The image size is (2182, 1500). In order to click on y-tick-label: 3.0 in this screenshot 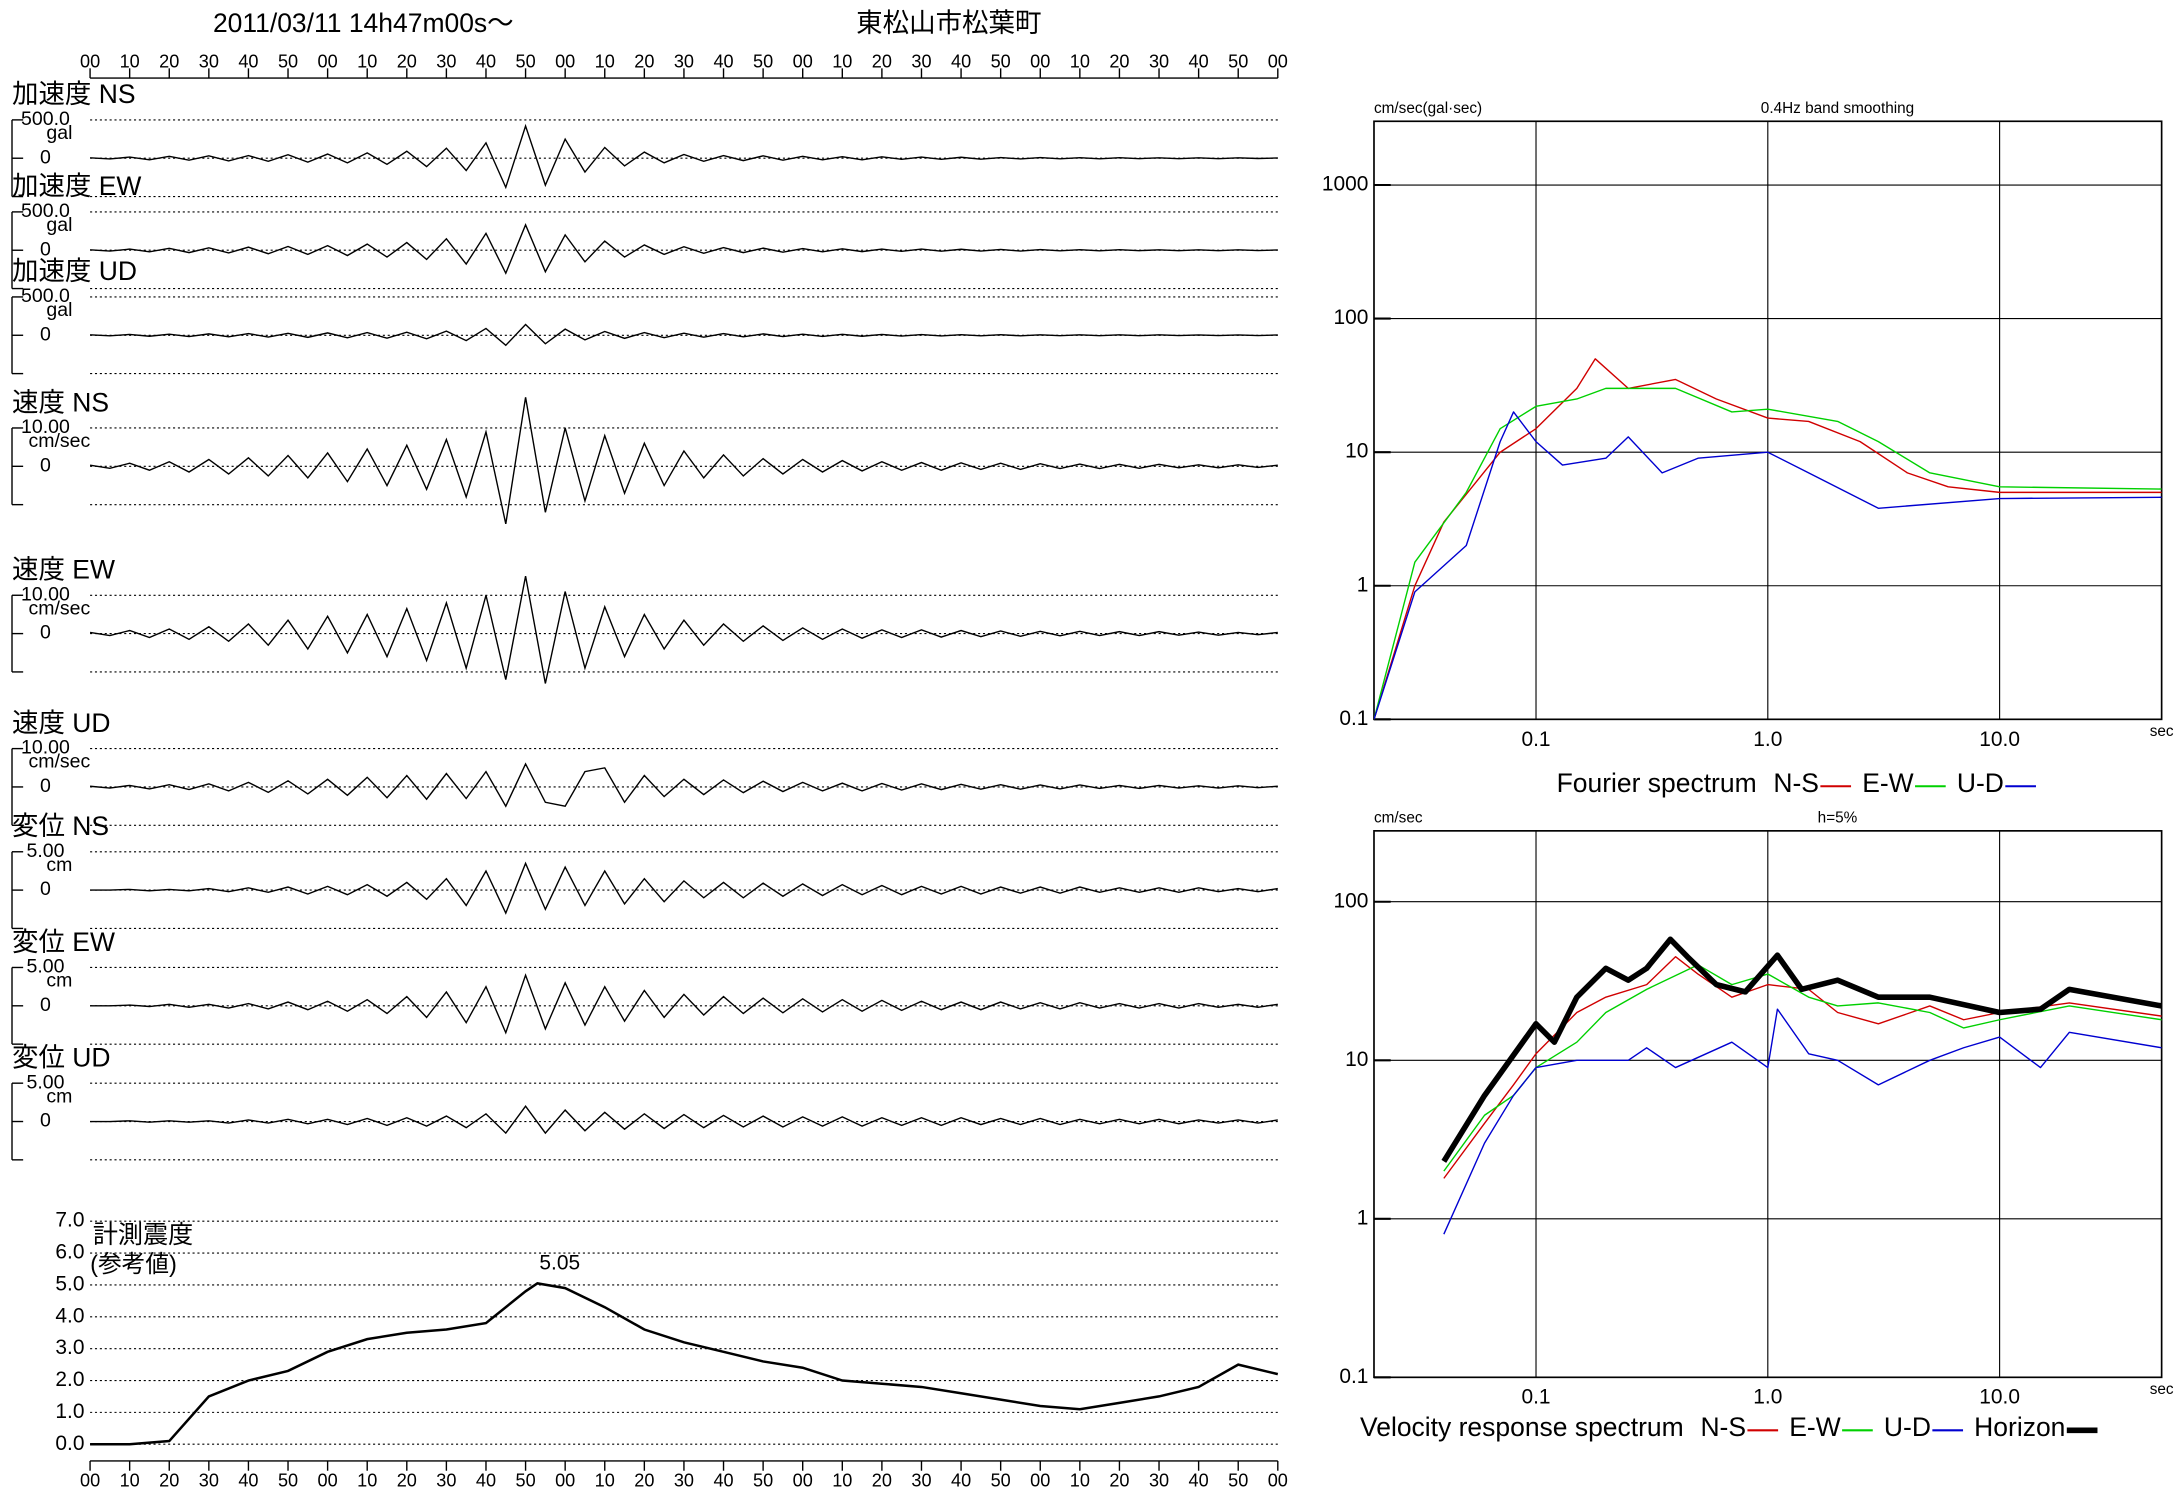, I will do `click(69, 1347)`.